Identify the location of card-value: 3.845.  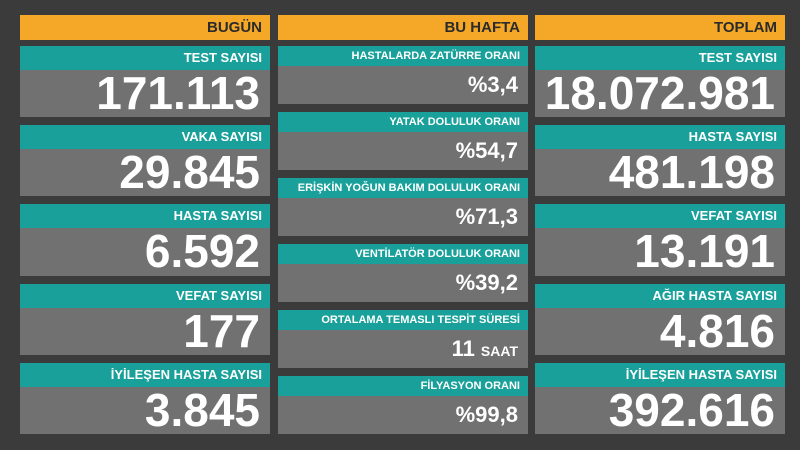
(145, 409).